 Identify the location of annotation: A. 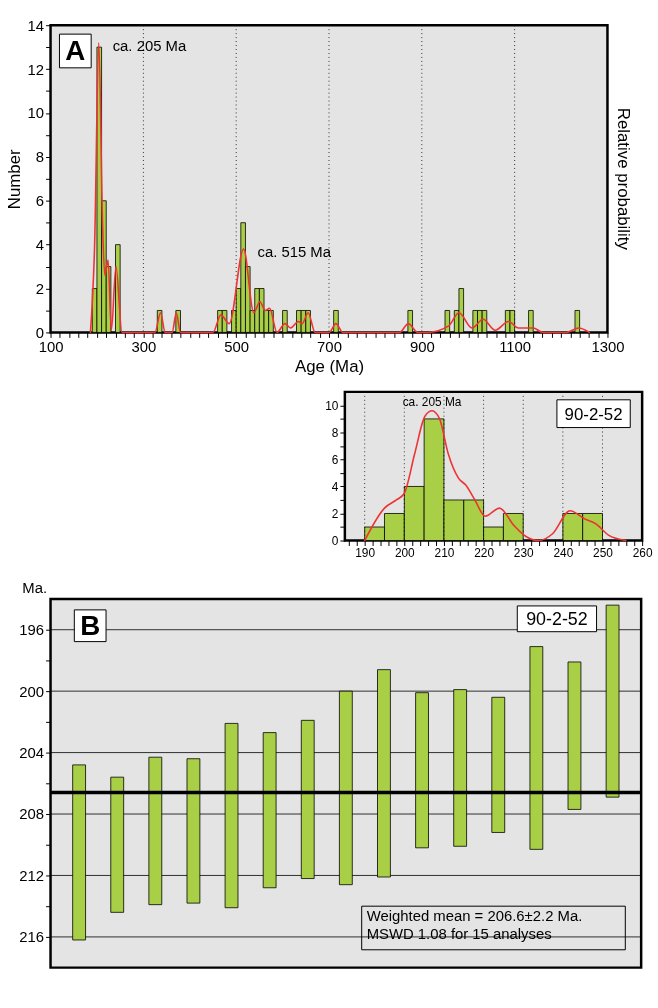
(75, 50).